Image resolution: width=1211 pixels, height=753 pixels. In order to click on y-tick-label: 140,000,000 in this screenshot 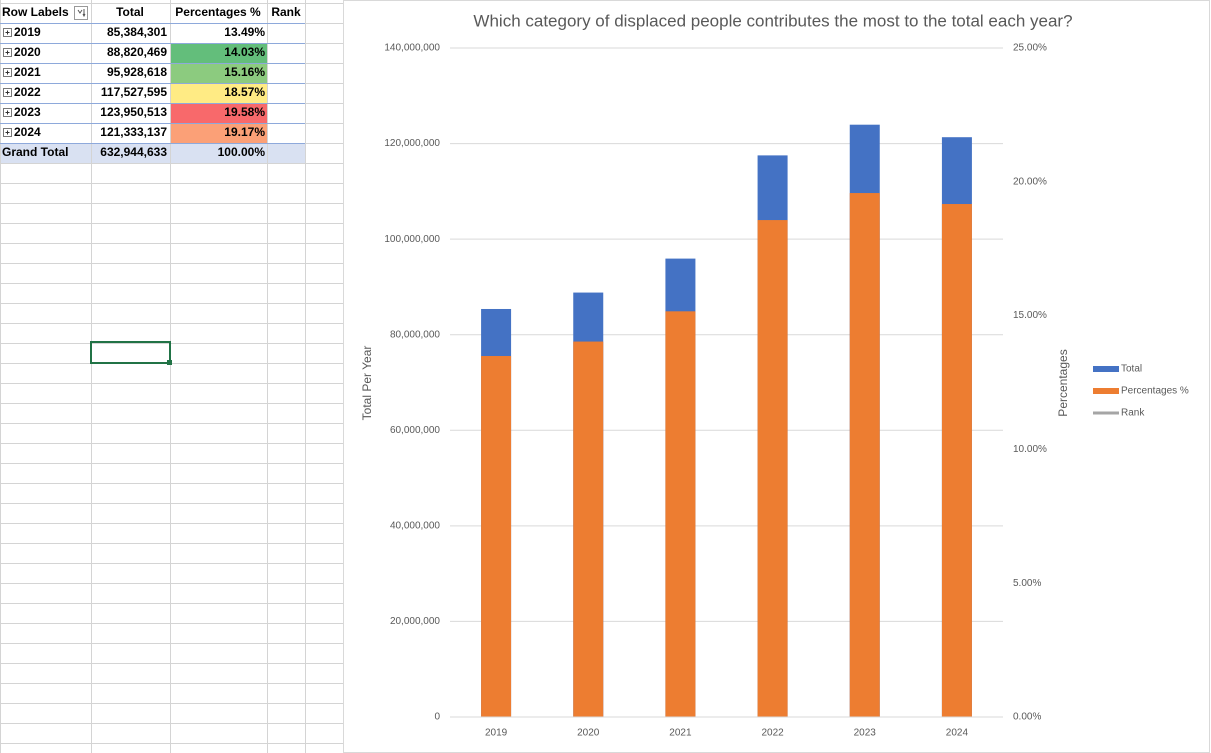, I will do `click(412, 48)`.